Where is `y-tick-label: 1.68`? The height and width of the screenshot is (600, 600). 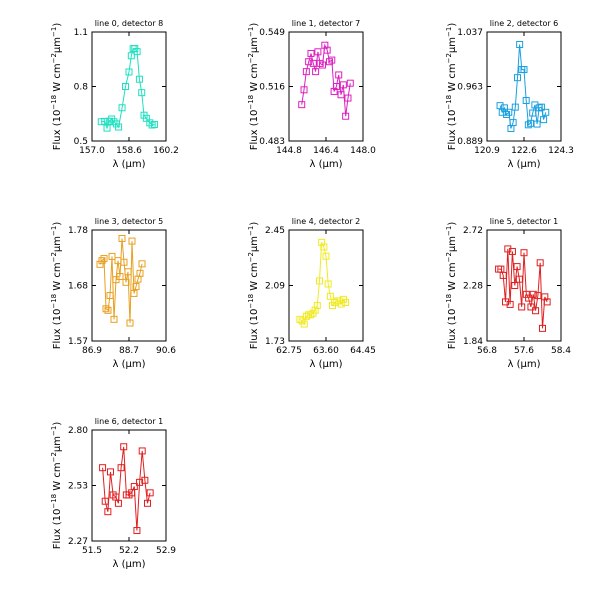
y-tick-label: 1.68 is located at coordinates (78, 287).